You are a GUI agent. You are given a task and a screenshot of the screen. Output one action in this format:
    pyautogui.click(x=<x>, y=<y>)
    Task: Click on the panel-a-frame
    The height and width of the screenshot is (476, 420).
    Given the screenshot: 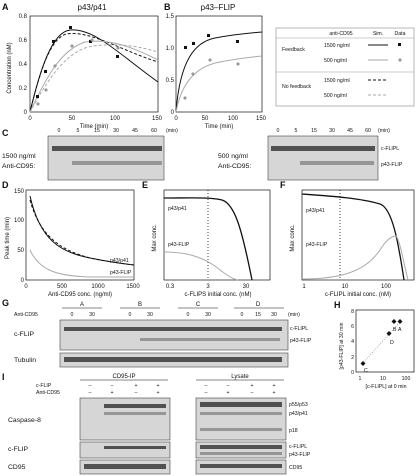 What is the action you would take?
    pyautogui.click(x=94, y=64)
    